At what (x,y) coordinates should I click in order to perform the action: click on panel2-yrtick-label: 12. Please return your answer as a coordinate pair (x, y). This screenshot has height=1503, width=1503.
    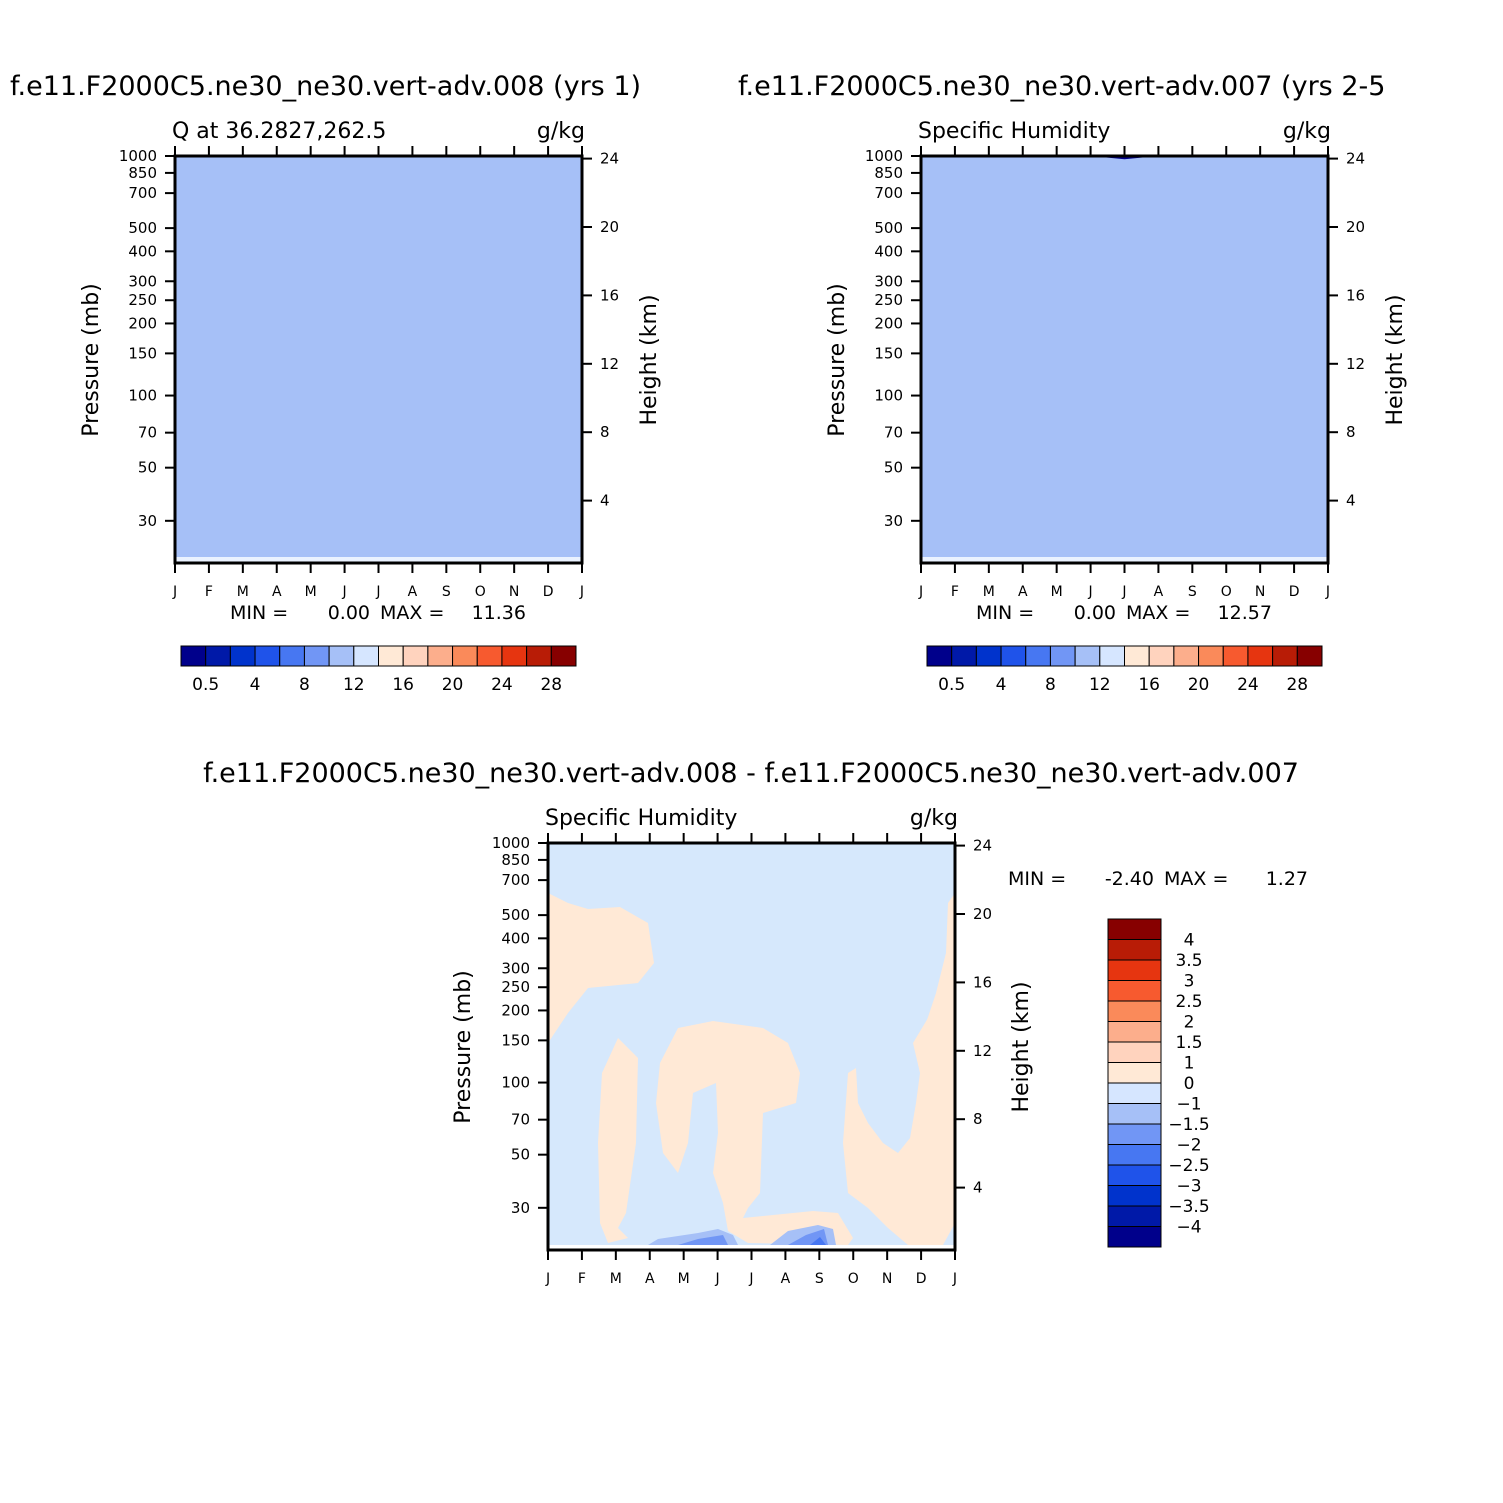
    Looking at the image, I should click on (982, 1051).